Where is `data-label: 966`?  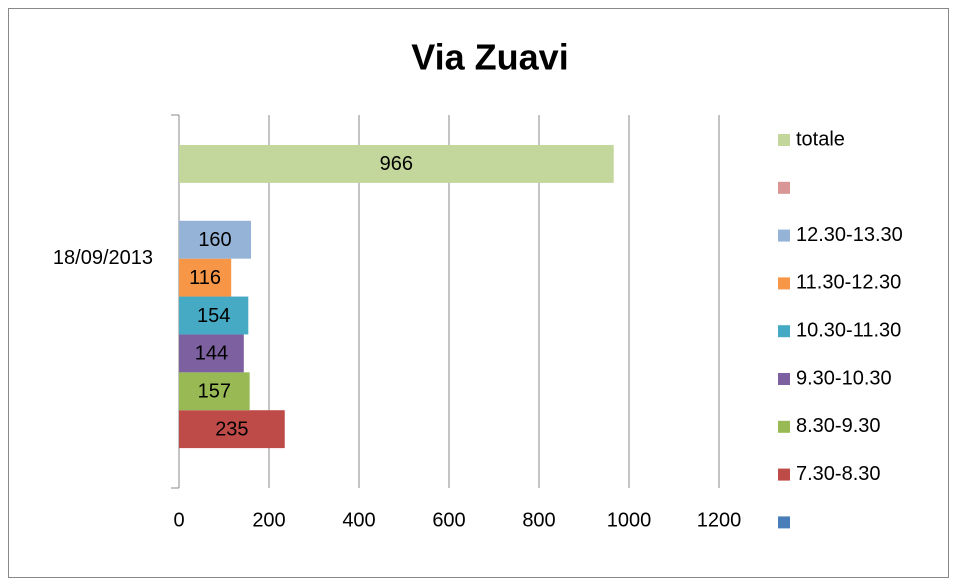 data-label: 966 is located at coordinates (396, 164).